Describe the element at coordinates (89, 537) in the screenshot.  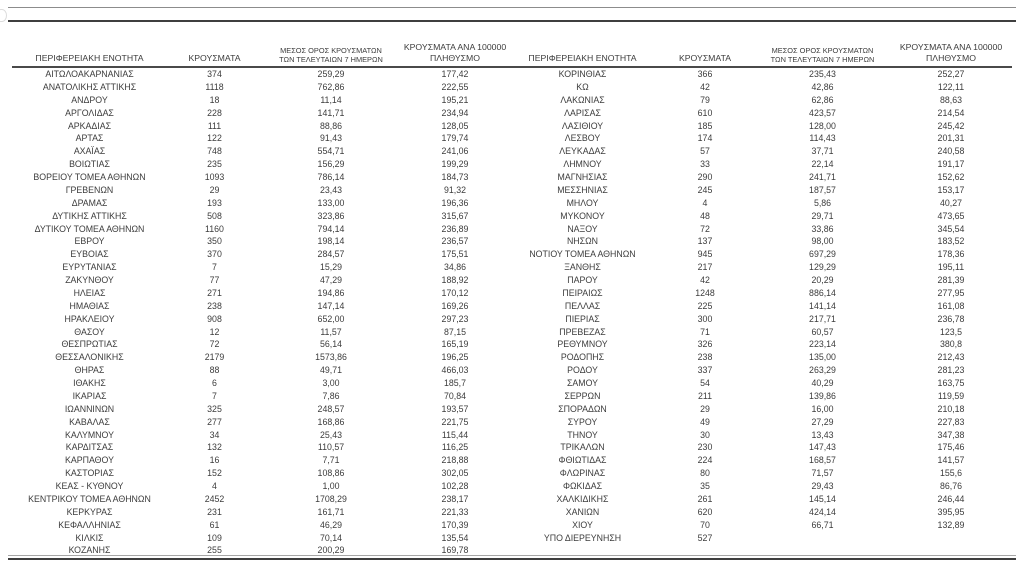
I see `cell-region: ΚΙΛΚΙΣ` at that location.